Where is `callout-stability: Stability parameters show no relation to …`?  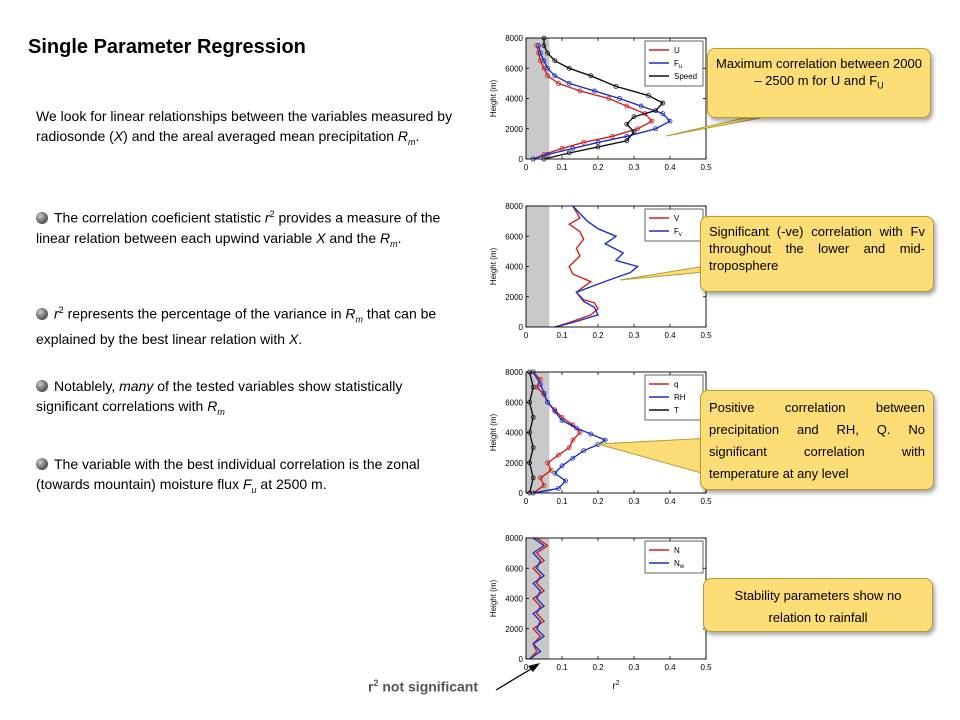 callout-stability: Stability parameters show no relation to … is located at coordinates (818, 605).